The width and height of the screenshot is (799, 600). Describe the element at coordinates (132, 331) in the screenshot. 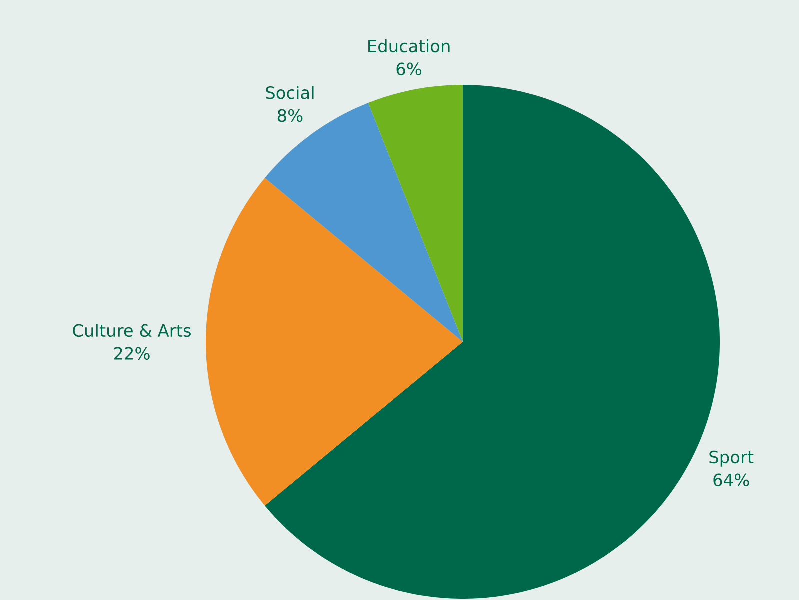

I see `slice-label: Culture & Arts` at that location.